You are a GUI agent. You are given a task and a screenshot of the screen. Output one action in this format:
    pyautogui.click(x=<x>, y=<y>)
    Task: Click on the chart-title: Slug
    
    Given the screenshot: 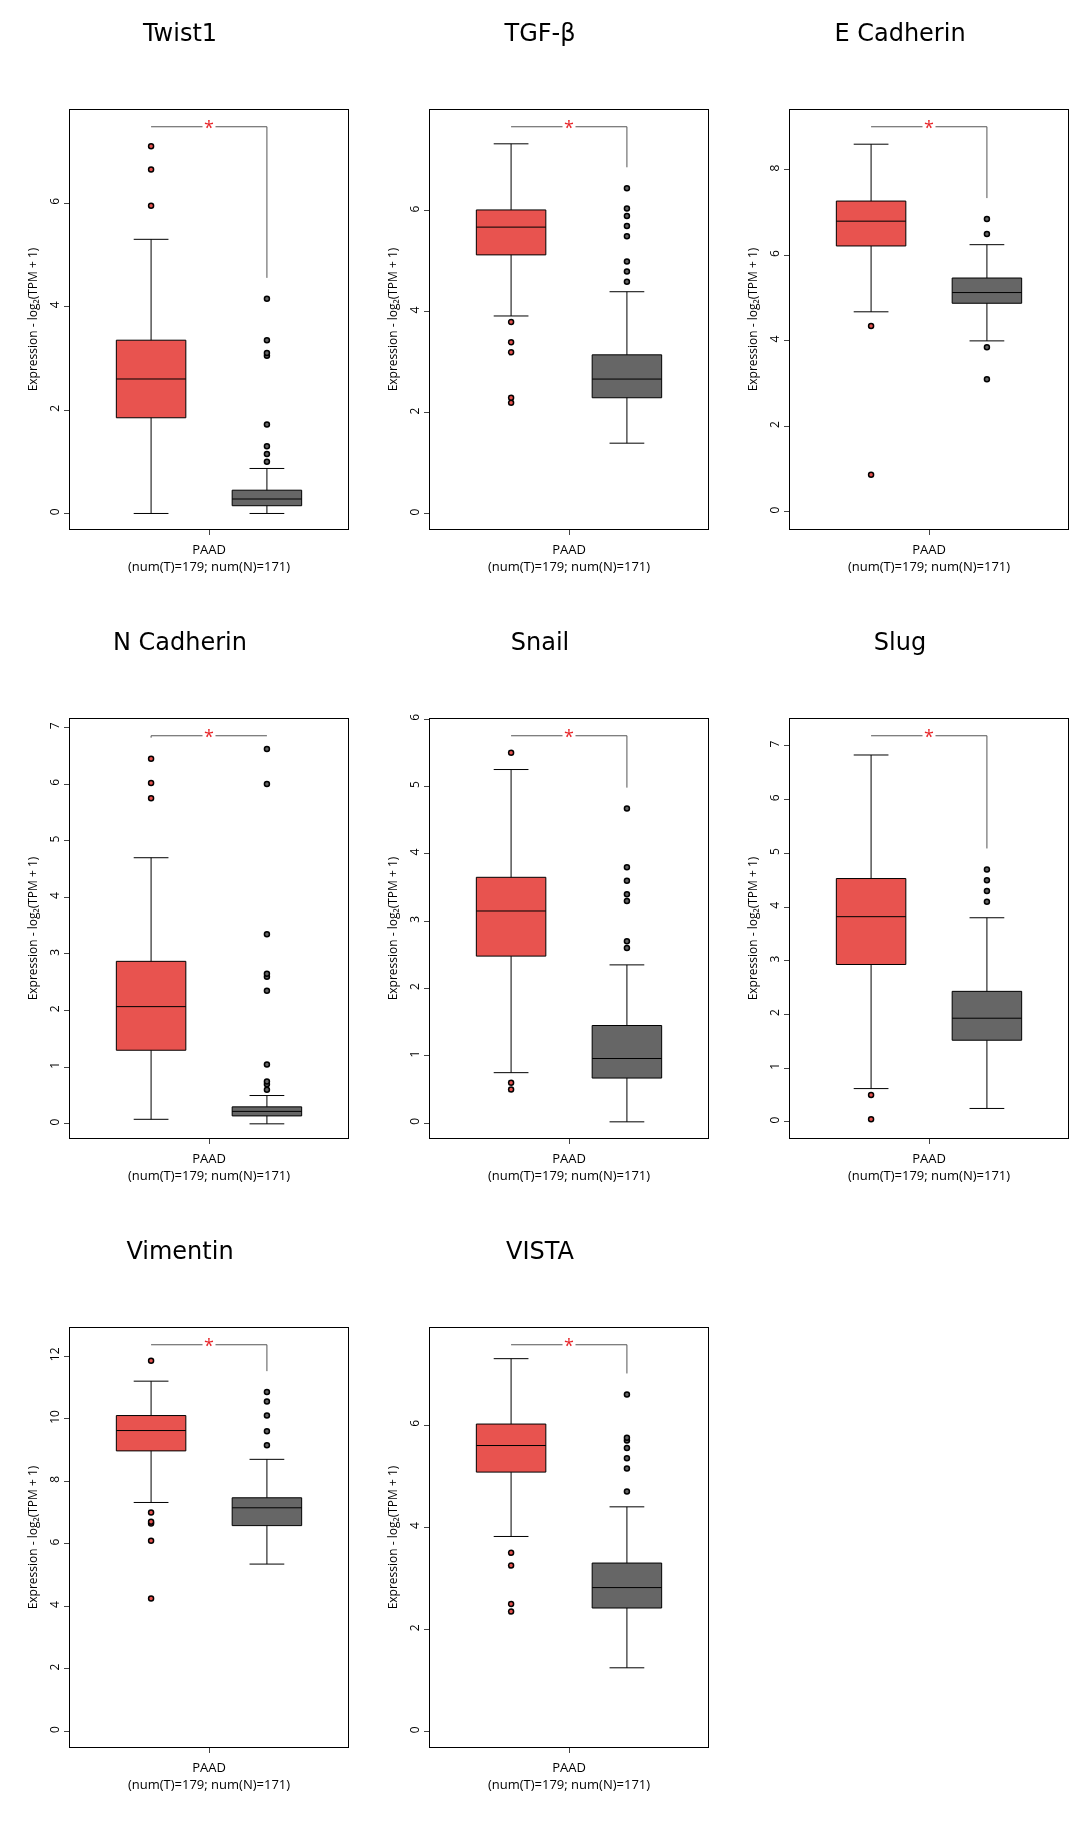 What is the action you would take?
    pyautogui.click(x=900, y=642)
    